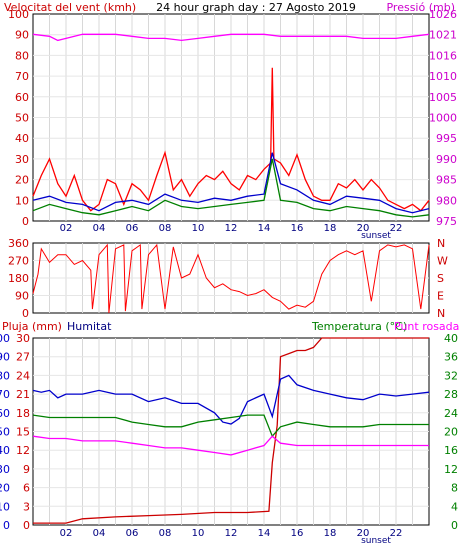  I want to click on x-tick-label: 06, so click(132, 228).